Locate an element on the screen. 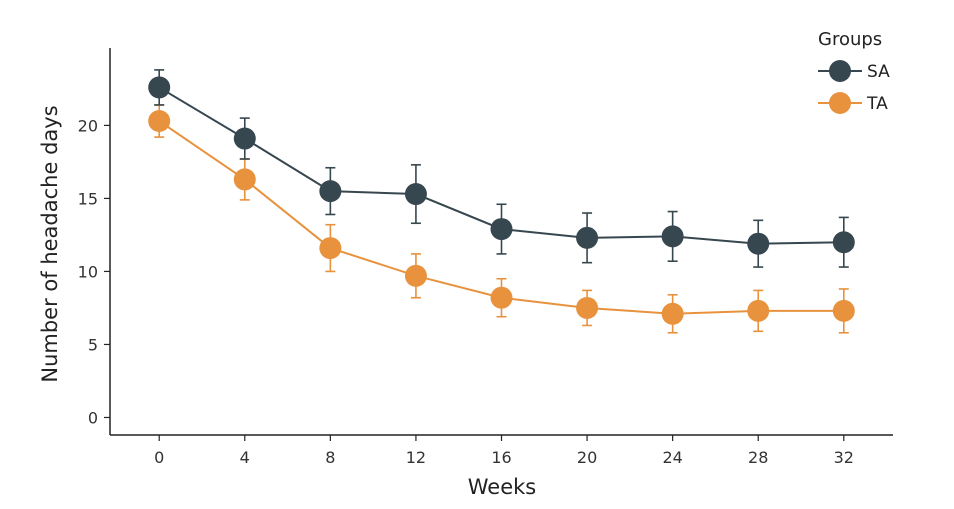 The height and width of the screenshot is (509, 954). x-tick-label: 8 is located at coordinates (330, 457).